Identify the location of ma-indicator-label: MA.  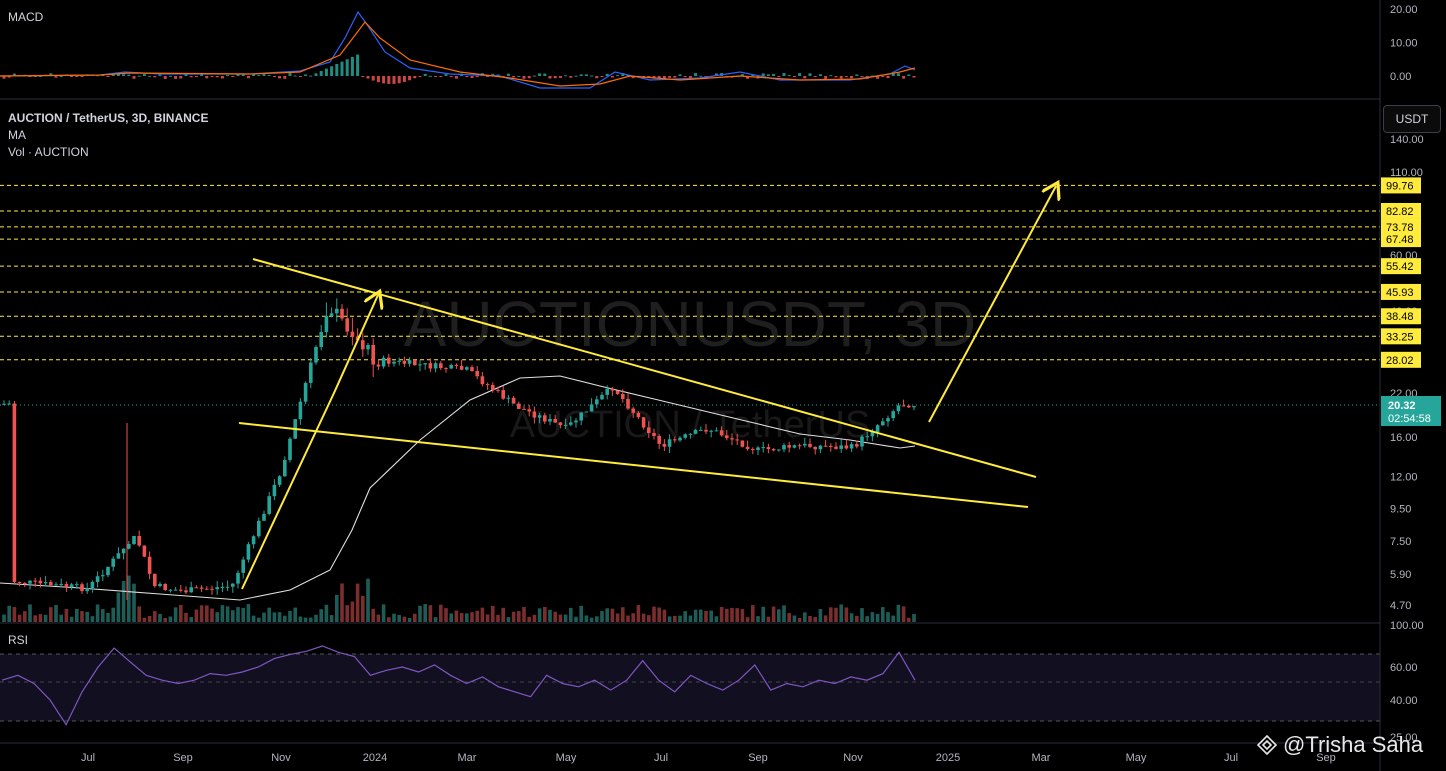
(17, 135).